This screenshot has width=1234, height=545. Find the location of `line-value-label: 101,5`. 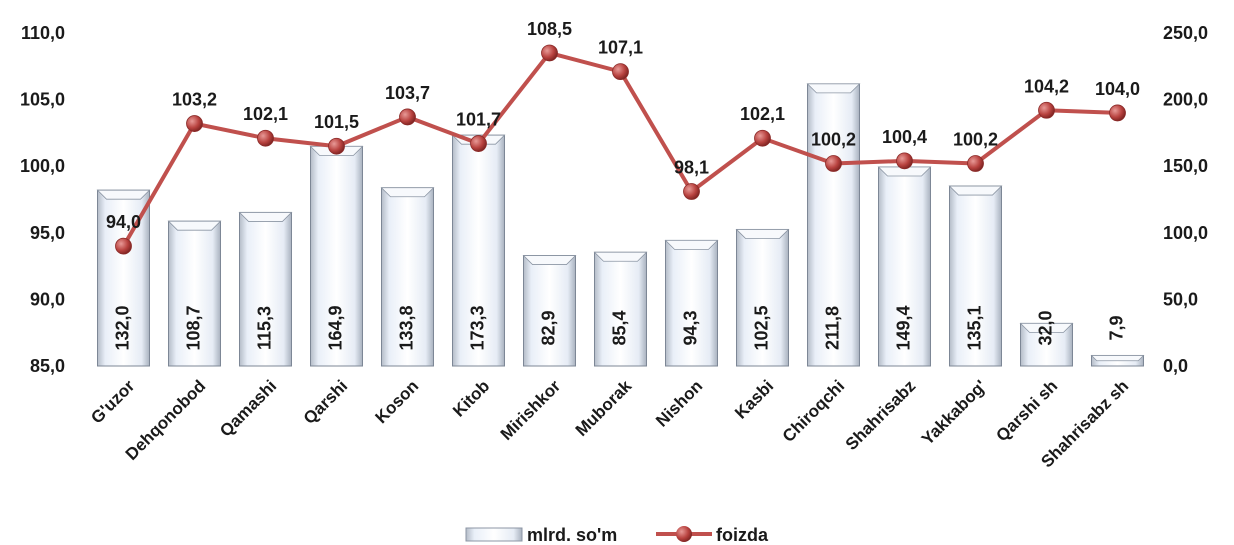

line-value-label: 101,5 is located at coordinates (336, 122).